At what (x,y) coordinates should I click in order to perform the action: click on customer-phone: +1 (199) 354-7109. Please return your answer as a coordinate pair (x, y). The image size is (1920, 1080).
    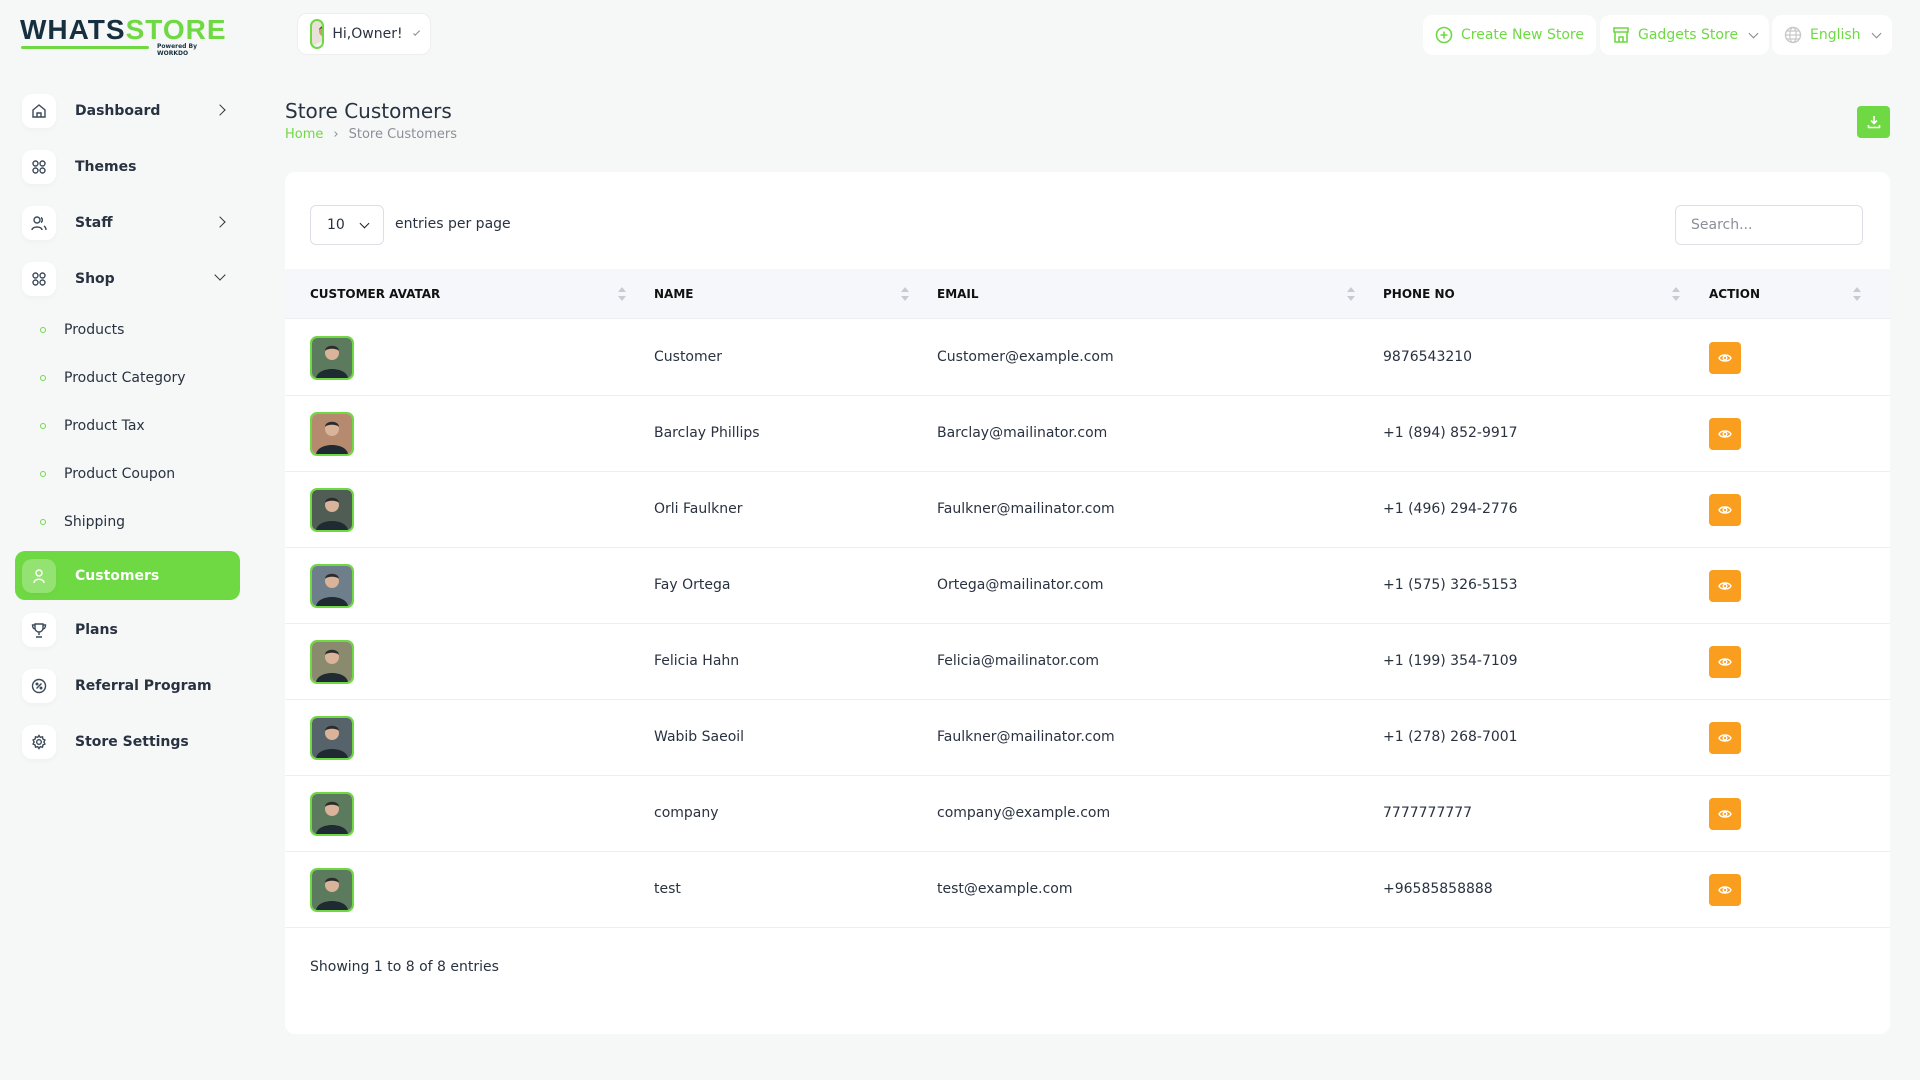
    Looking at the image, I should click on (1450, 661).